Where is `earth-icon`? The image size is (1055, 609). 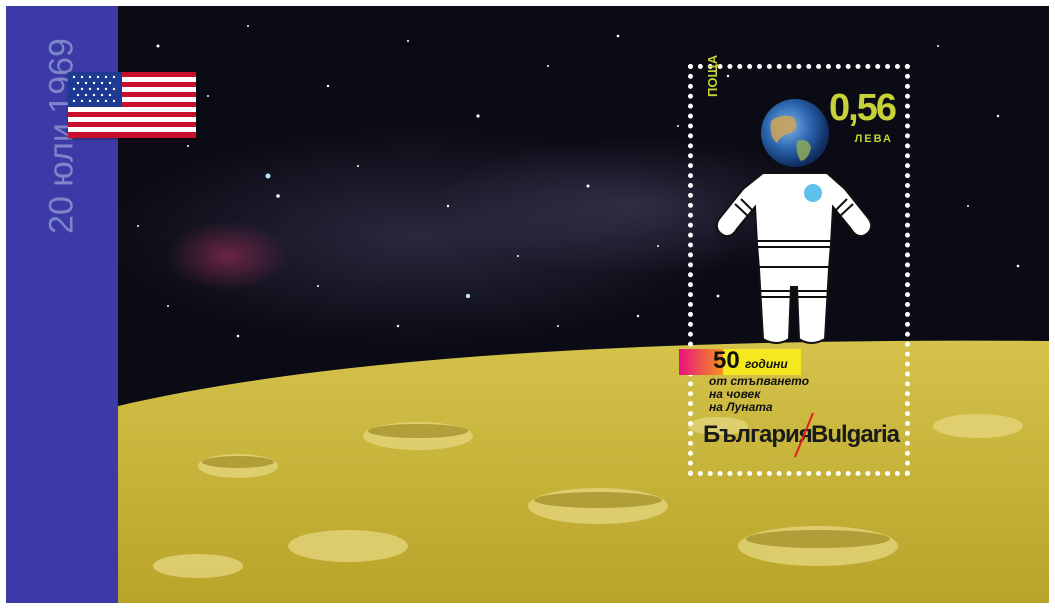 earth-icon is located at coordinates (795, 133).